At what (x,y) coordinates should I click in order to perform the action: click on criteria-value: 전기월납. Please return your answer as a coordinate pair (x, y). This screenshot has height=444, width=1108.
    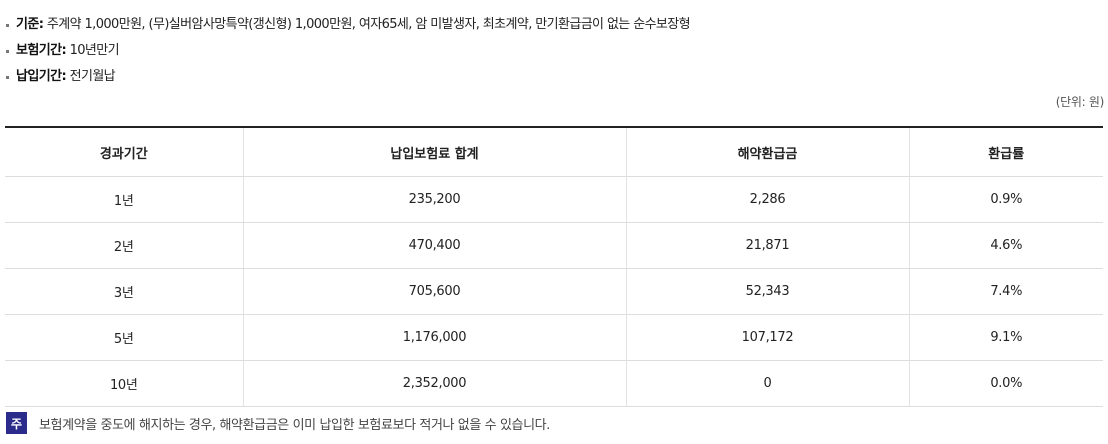
    Looking at the image, I should click on (92, 76).